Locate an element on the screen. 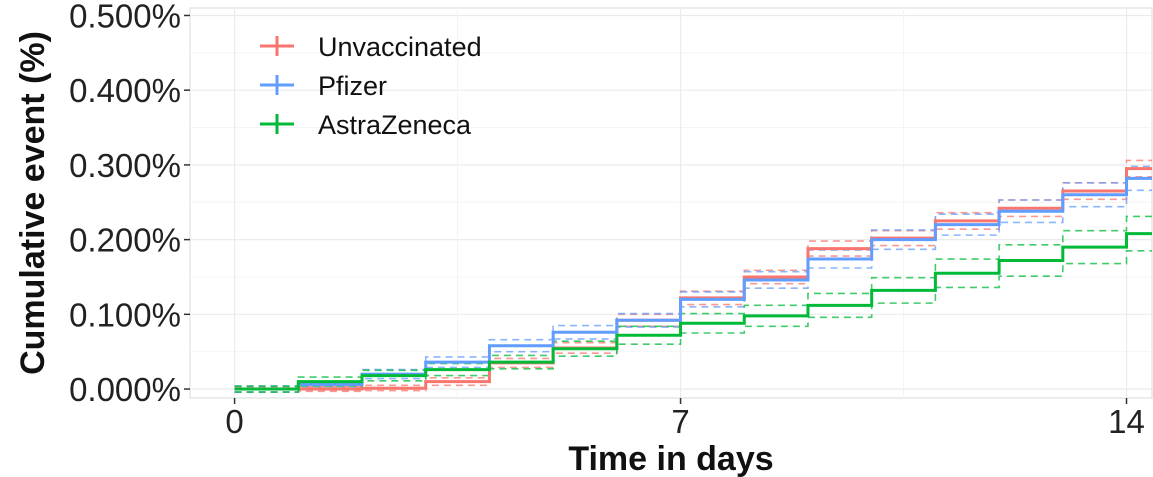  y-tick-label-4: 0.400% is located at coordinates (125, 90).